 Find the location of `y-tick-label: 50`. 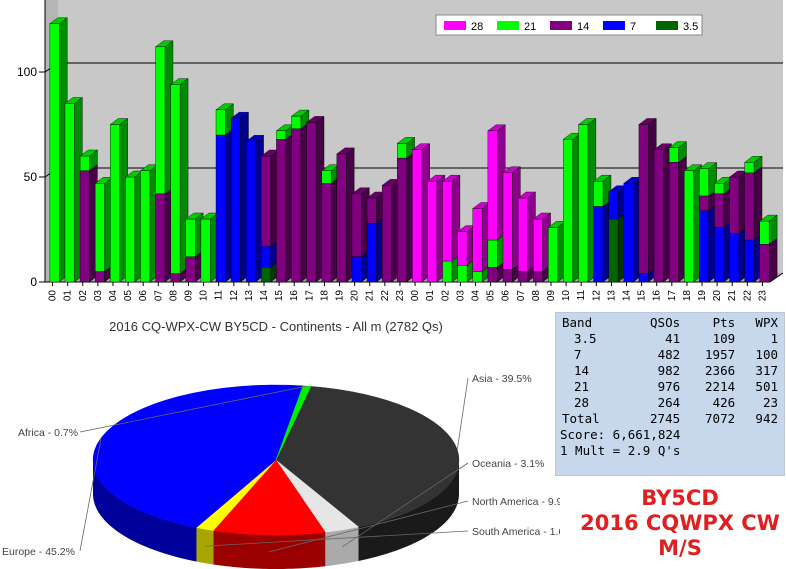

y-tick-label: 50 is located at coordinates (31, 177).